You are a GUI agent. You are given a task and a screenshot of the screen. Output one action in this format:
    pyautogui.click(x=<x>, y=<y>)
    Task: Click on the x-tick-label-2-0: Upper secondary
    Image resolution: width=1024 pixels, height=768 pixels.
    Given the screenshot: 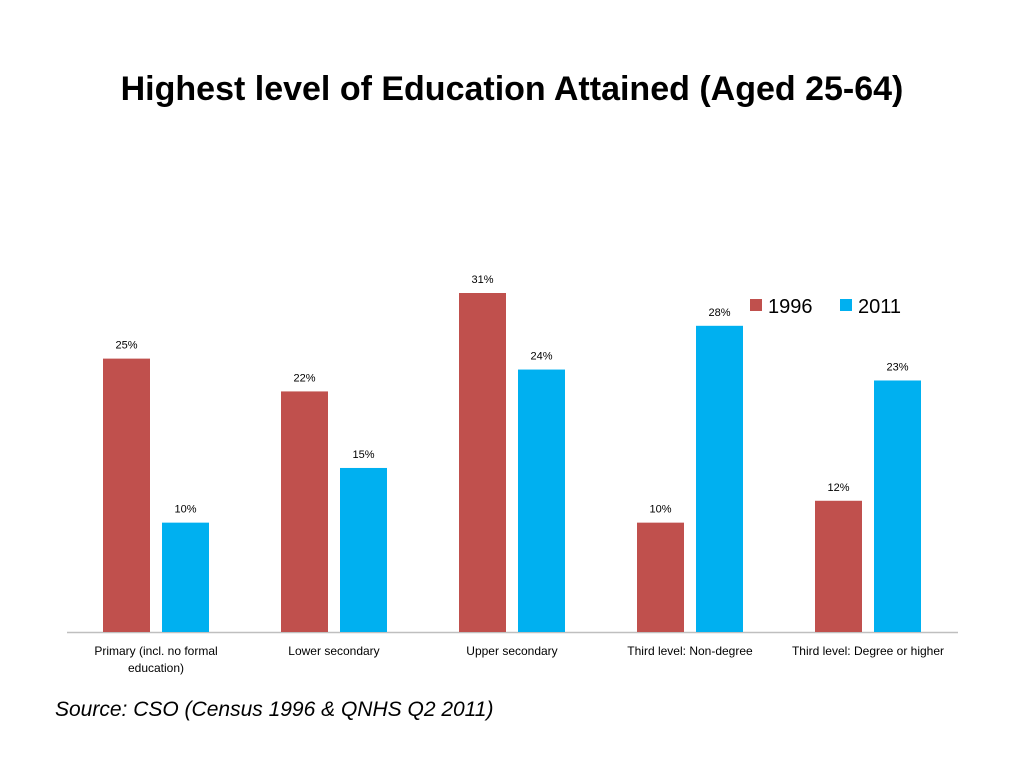 What is the action you would take?
    pyautogui.click(x=511, y=651)
    